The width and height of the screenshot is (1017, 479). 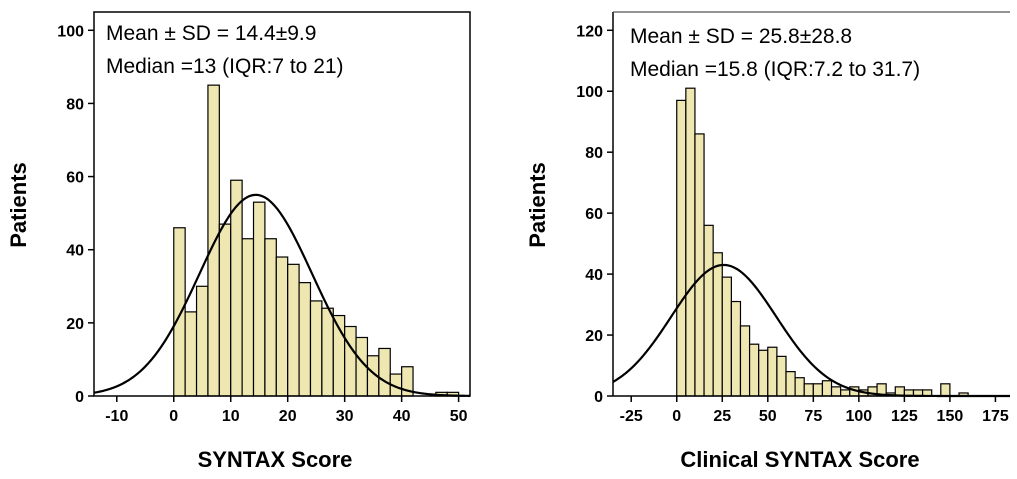 What do you see at coordinates (345, 416) in the screenshot?
I see `x-tick-label: 30` at bounding box center [345, 416].